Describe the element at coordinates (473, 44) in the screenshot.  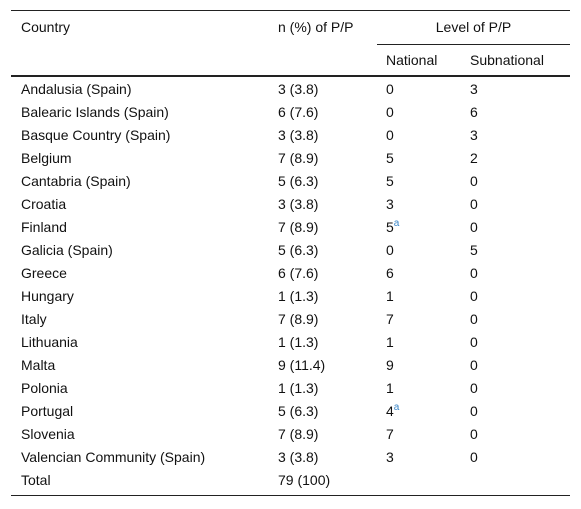
I see `group-rule` at that location.